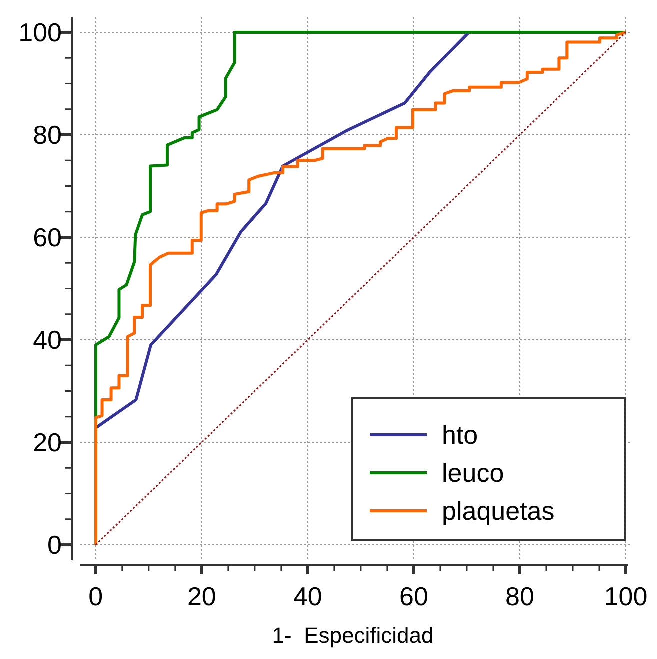 This screenshot has width=657, height=659. Describe the element at coordinates (520, 596) in the screenshot. I see `x-tick-label: 80` at that location.